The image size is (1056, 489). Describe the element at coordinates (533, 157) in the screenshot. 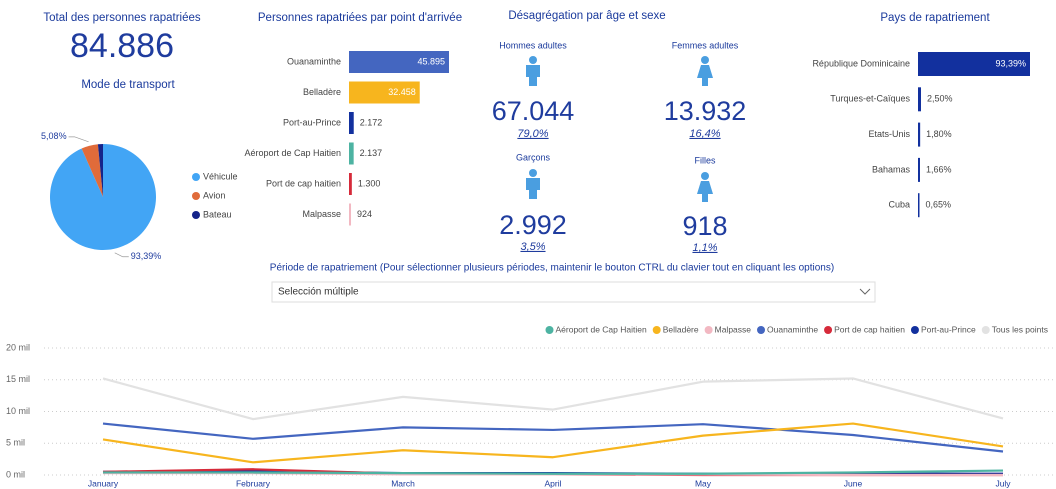

I see `group-label: Garçons` at that location.